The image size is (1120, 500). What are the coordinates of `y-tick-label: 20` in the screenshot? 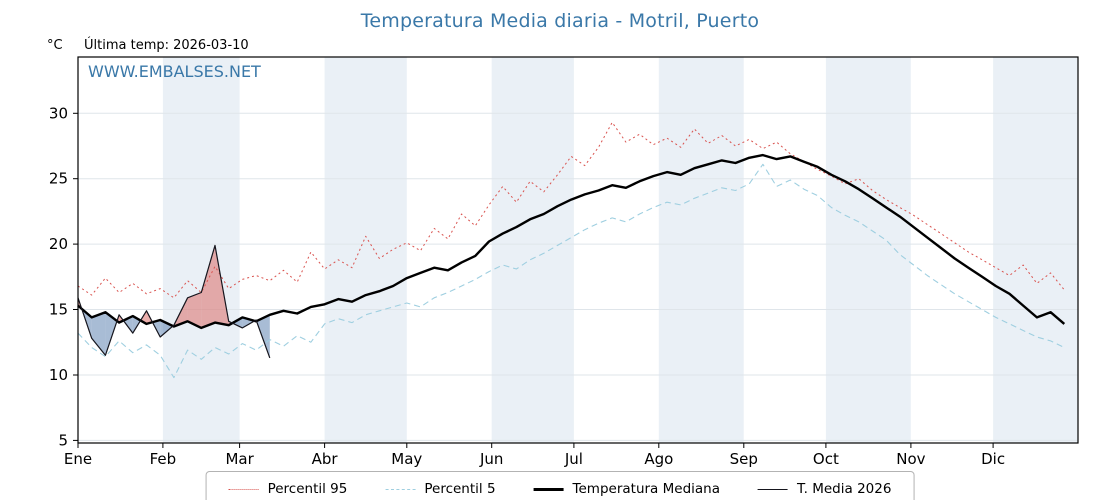 It's located at (58, 244).